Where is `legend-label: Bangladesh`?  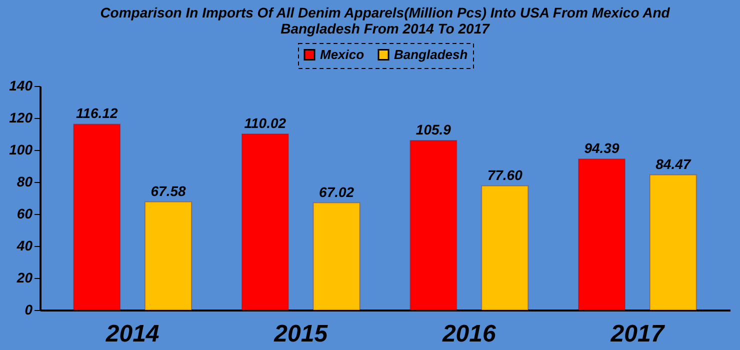
legend-label: Bangladesh is located at coordinates (431, 54).